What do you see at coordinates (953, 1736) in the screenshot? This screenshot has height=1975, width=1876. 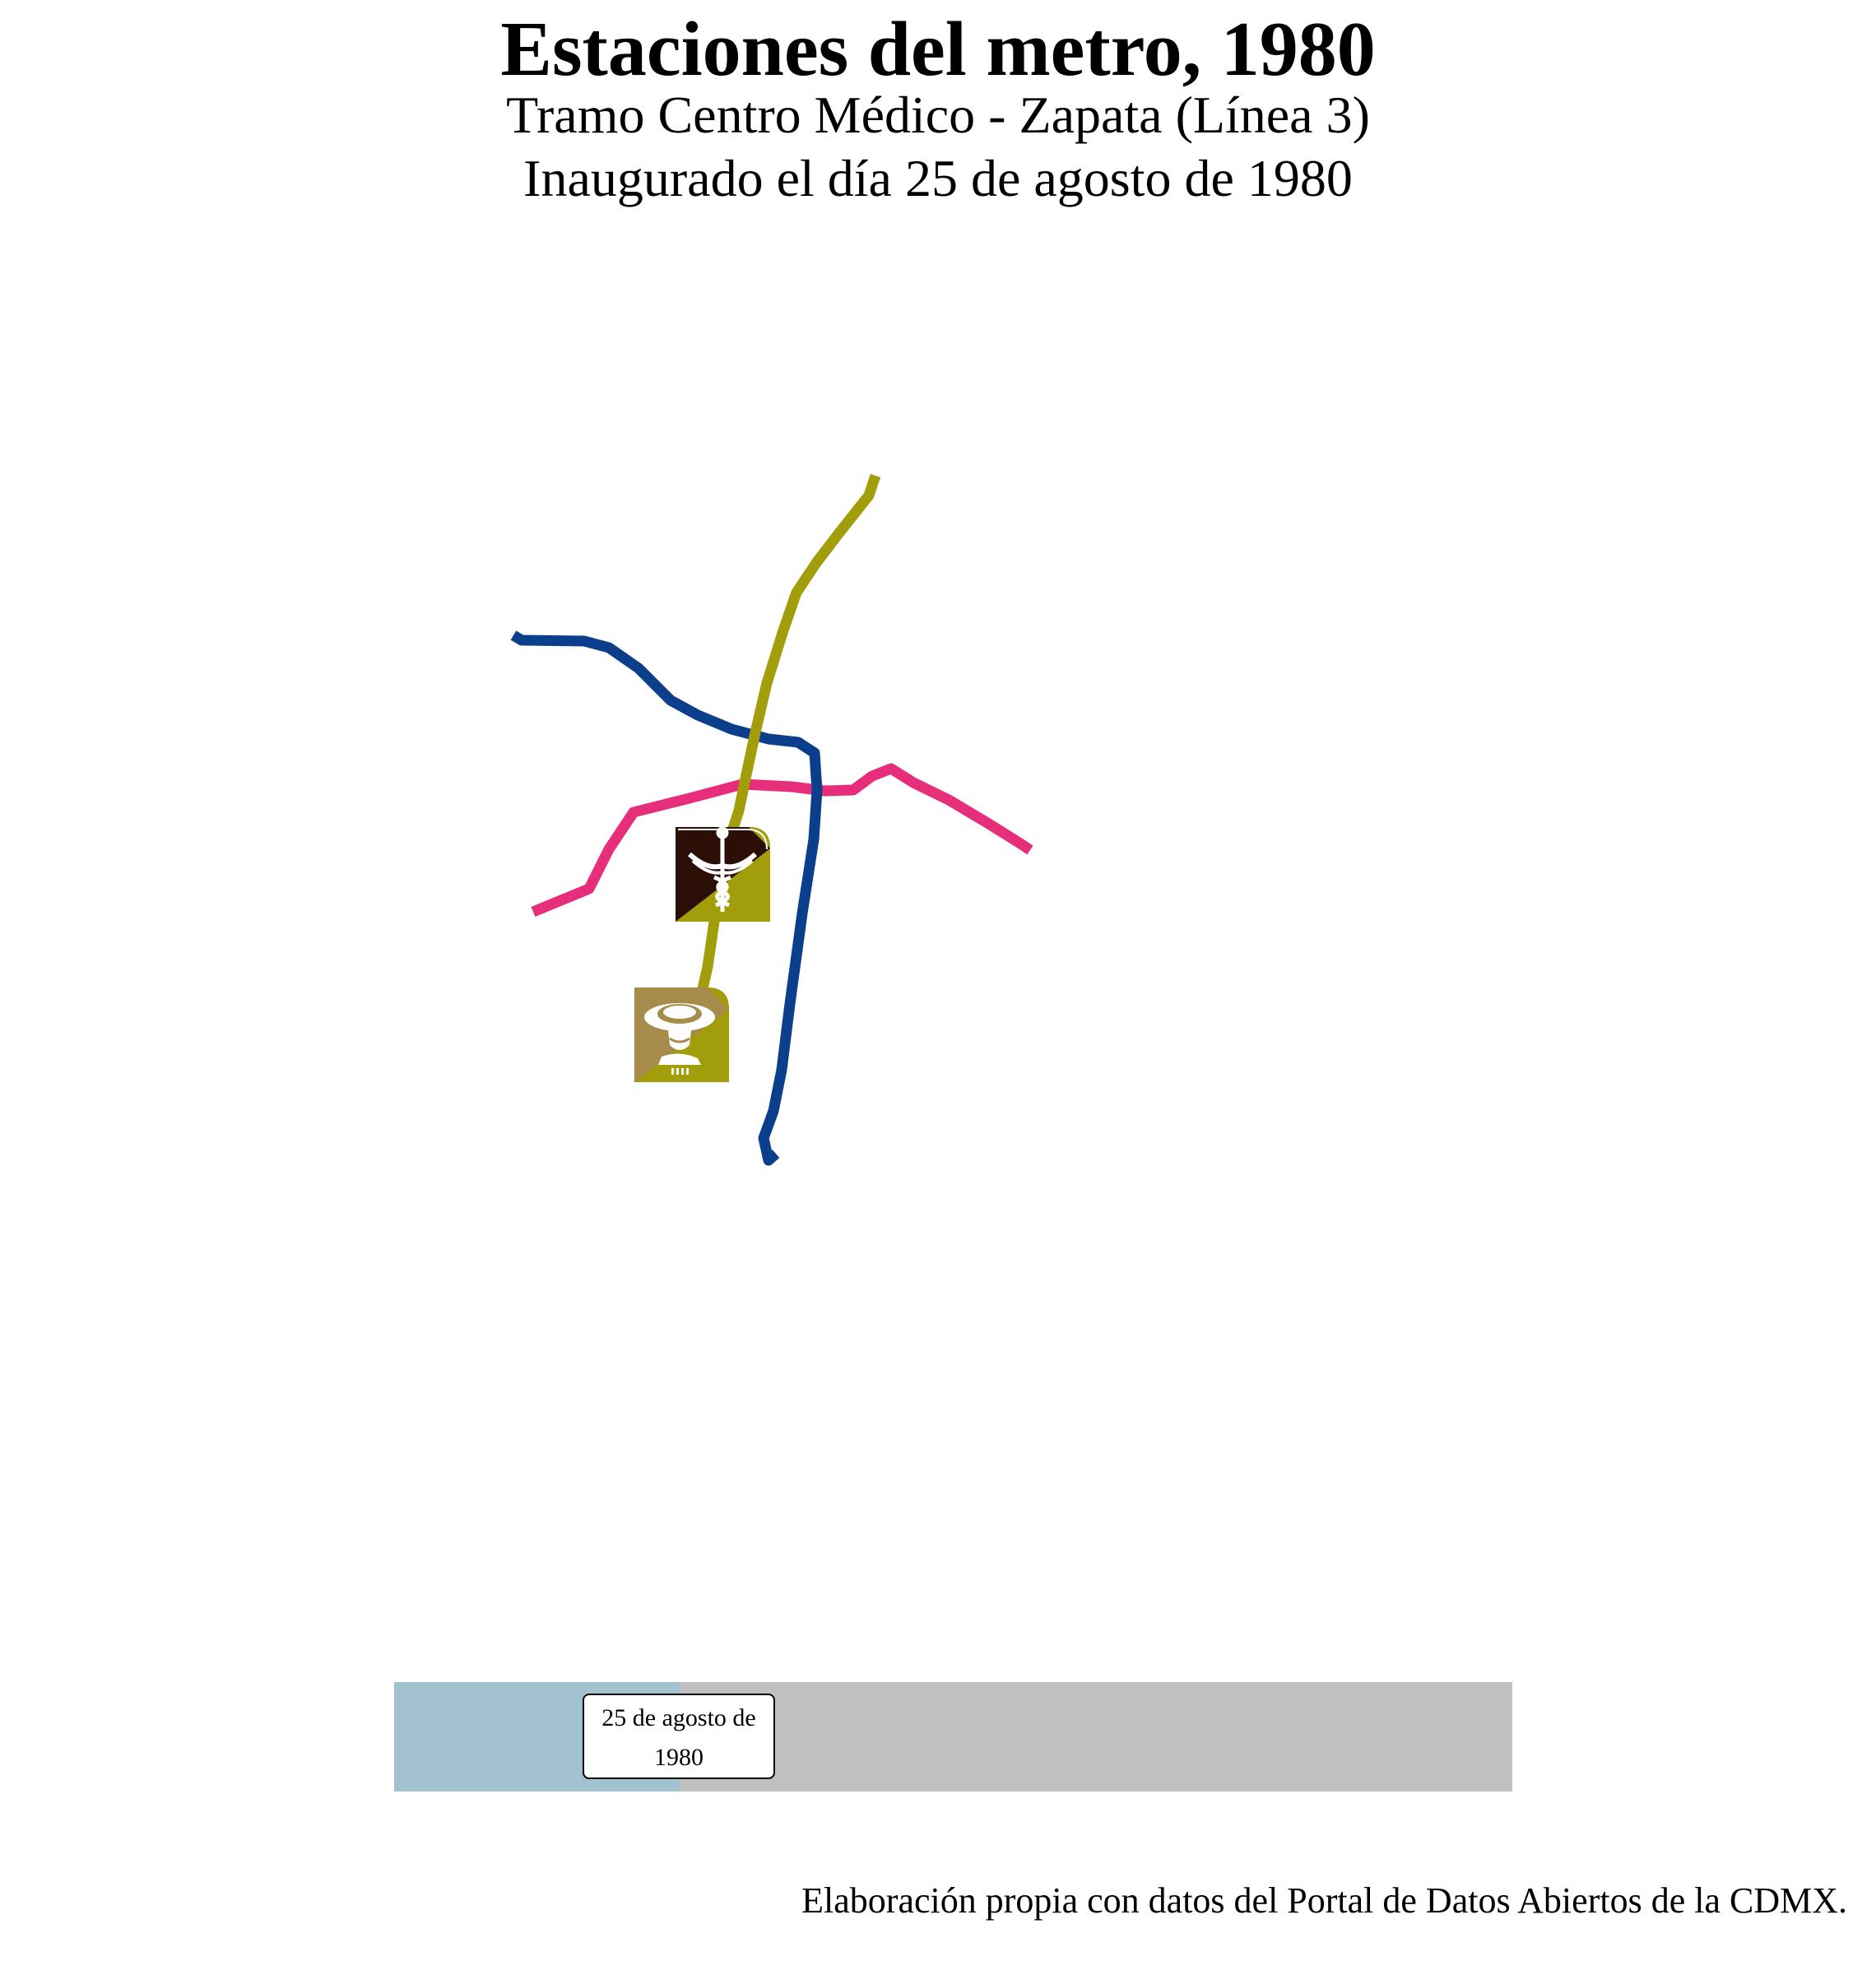 I see `timeline-bar: 25 de agosto de 1980` at bounding box center [953, 1736].